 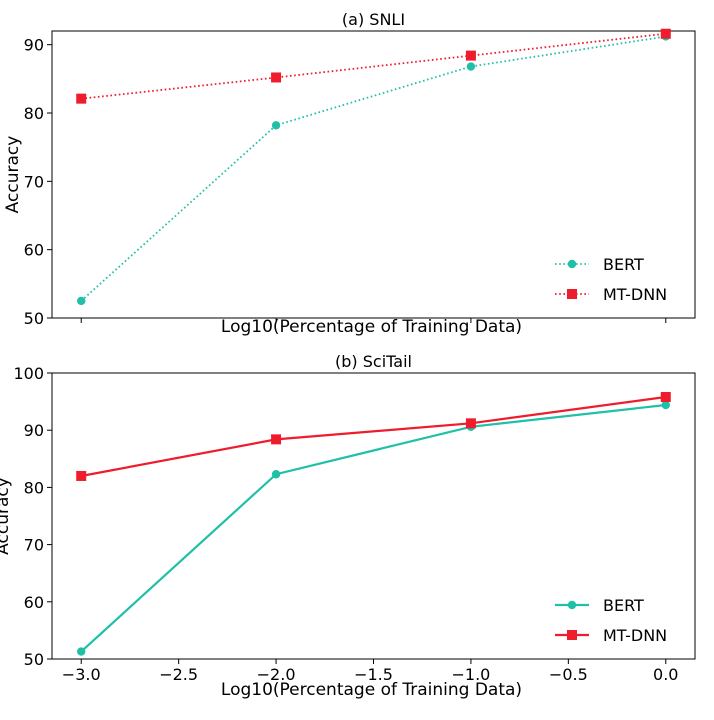 I want to click on x-tick-label: −1.0, so click(x=470, y=674).